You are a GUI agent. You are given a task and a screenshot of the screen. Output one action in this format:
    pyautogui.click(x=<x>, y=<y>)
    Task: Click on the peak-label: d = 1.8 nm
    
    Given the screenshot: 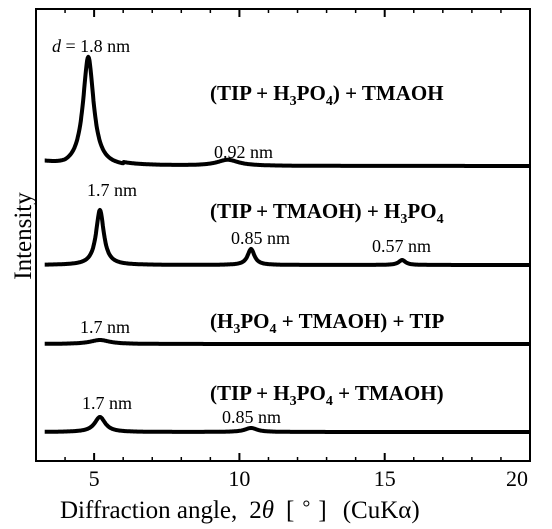 What is the action you would take?
    pyautogui.click(x=91, y=46)
    